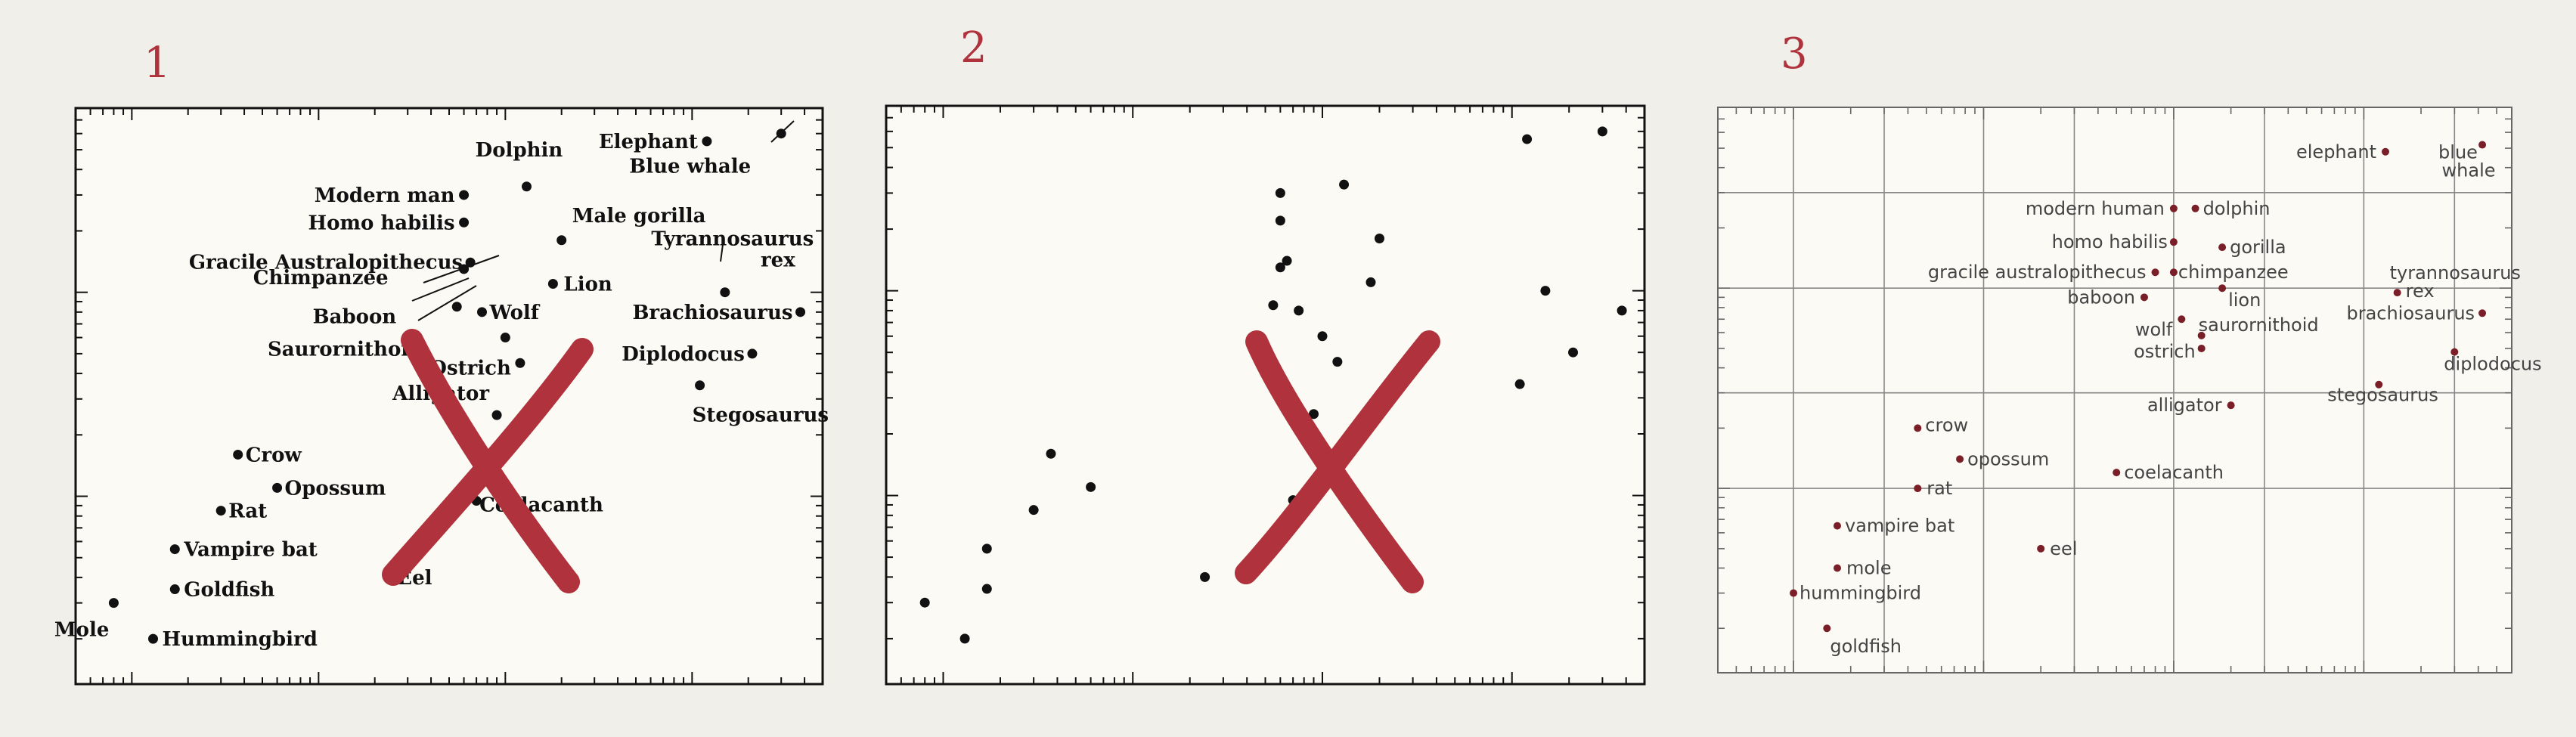  I want to click on point-label-crow: Crow, so click(274, 455).